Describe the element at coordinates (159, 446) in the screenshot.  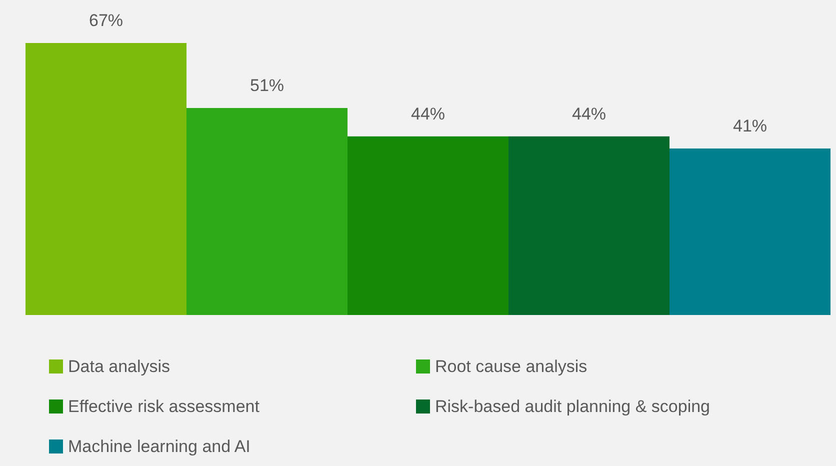
I see `legend-label: Machine learning and AI` at that location.